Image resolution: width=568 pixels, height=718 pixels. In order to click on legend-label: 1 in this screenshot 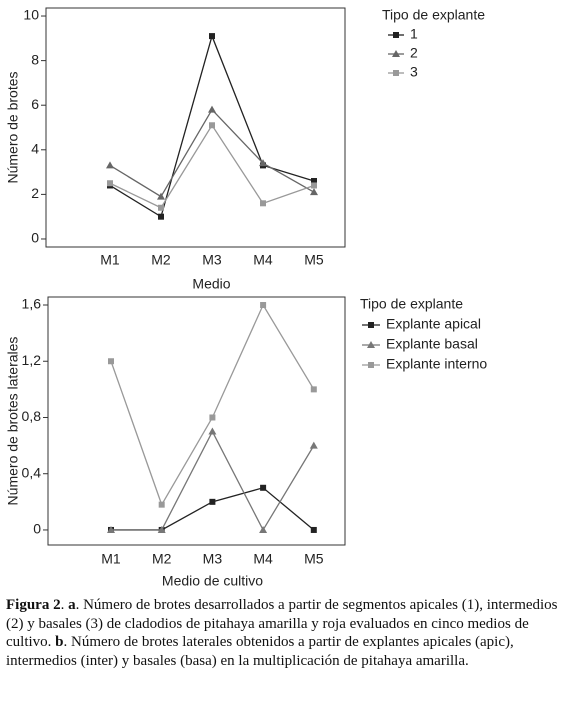, I will do `click(414, 34)`.